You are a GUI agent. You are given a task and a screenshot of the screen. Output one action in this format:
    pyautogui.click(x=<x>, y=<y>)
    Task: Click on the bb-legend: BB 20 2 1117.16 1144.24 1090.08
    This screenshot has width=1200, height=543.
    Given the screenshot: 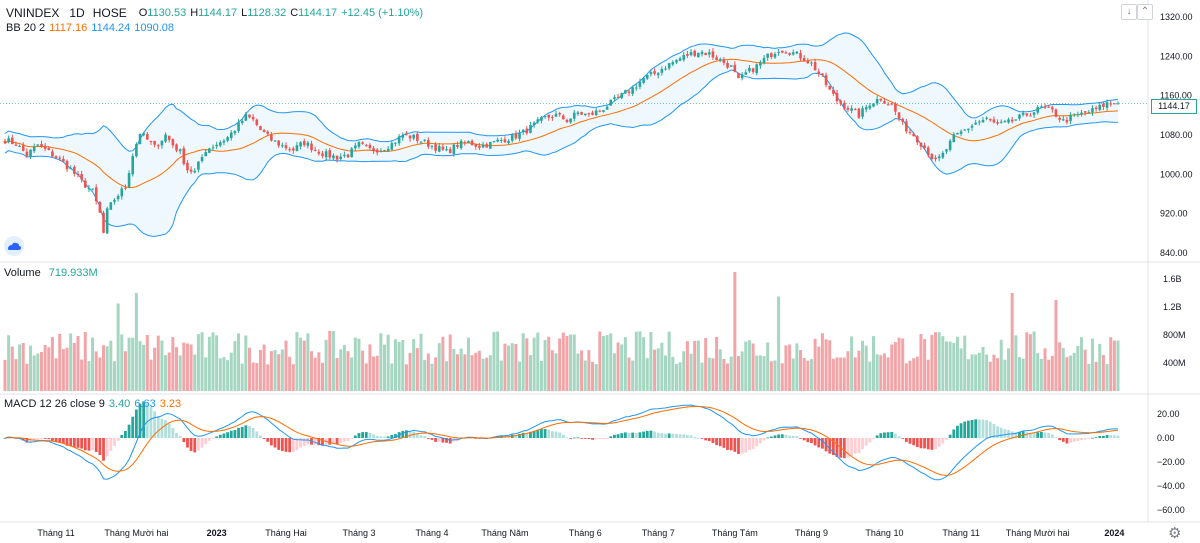 What is the action you would take?
    pyautogui.click(x=90, y=28)
    